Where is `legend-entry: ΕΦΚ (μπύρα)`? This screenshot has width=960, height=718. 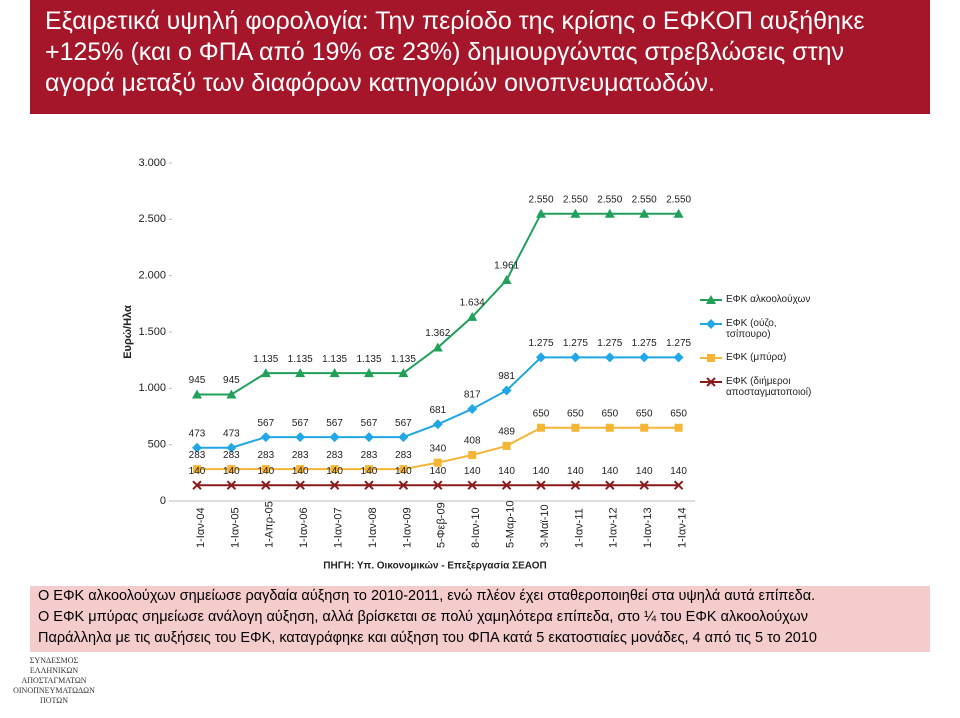 legend-entry: ΕΦΚ (μπύρα) is located at coordinates (760, 358).